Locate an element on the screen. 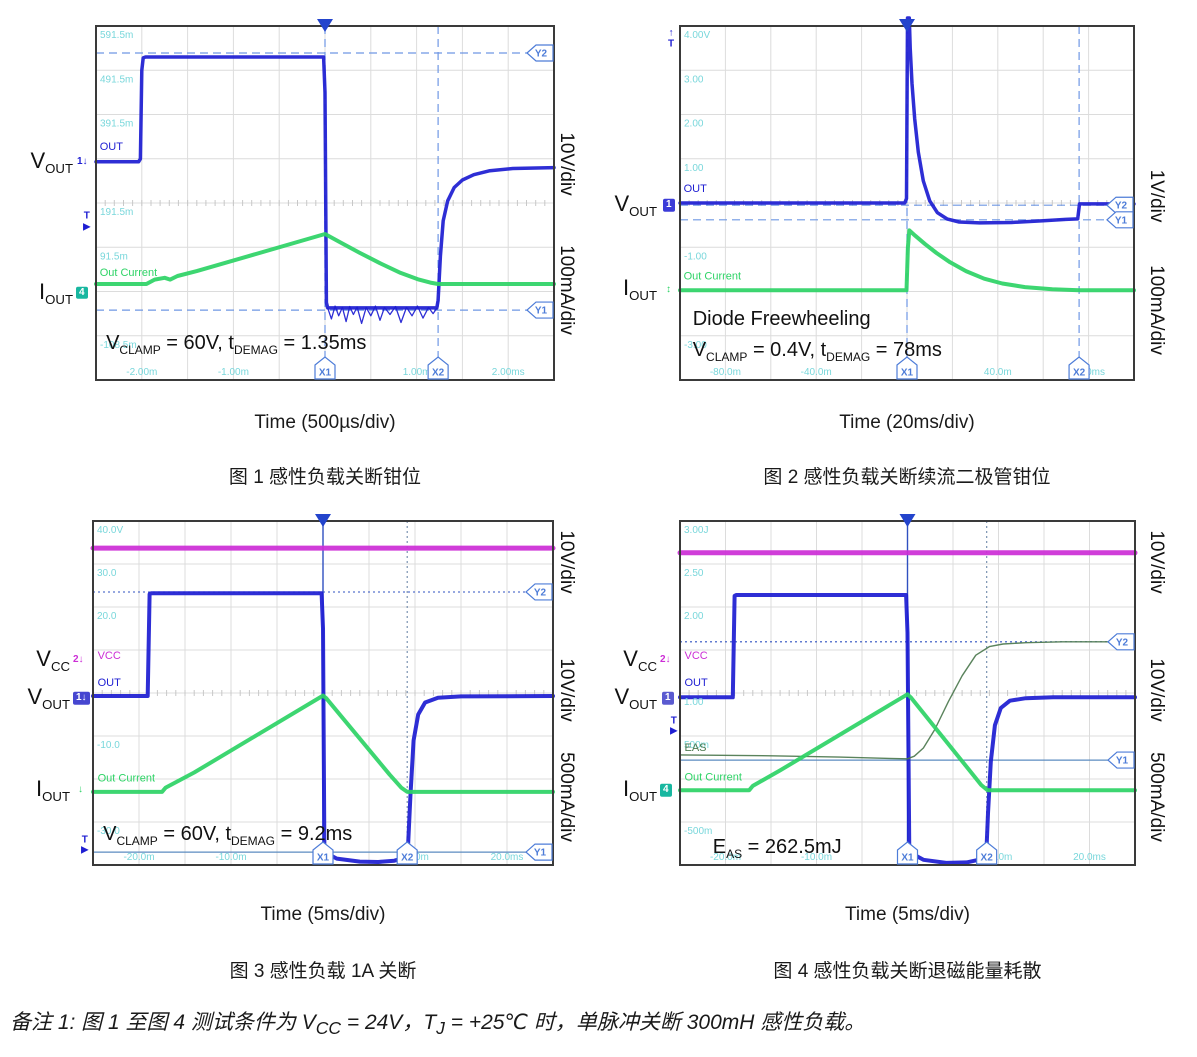 The image size is (1197, 1057). y-tick-label: 191.5m is located at coordinates (116, 212).